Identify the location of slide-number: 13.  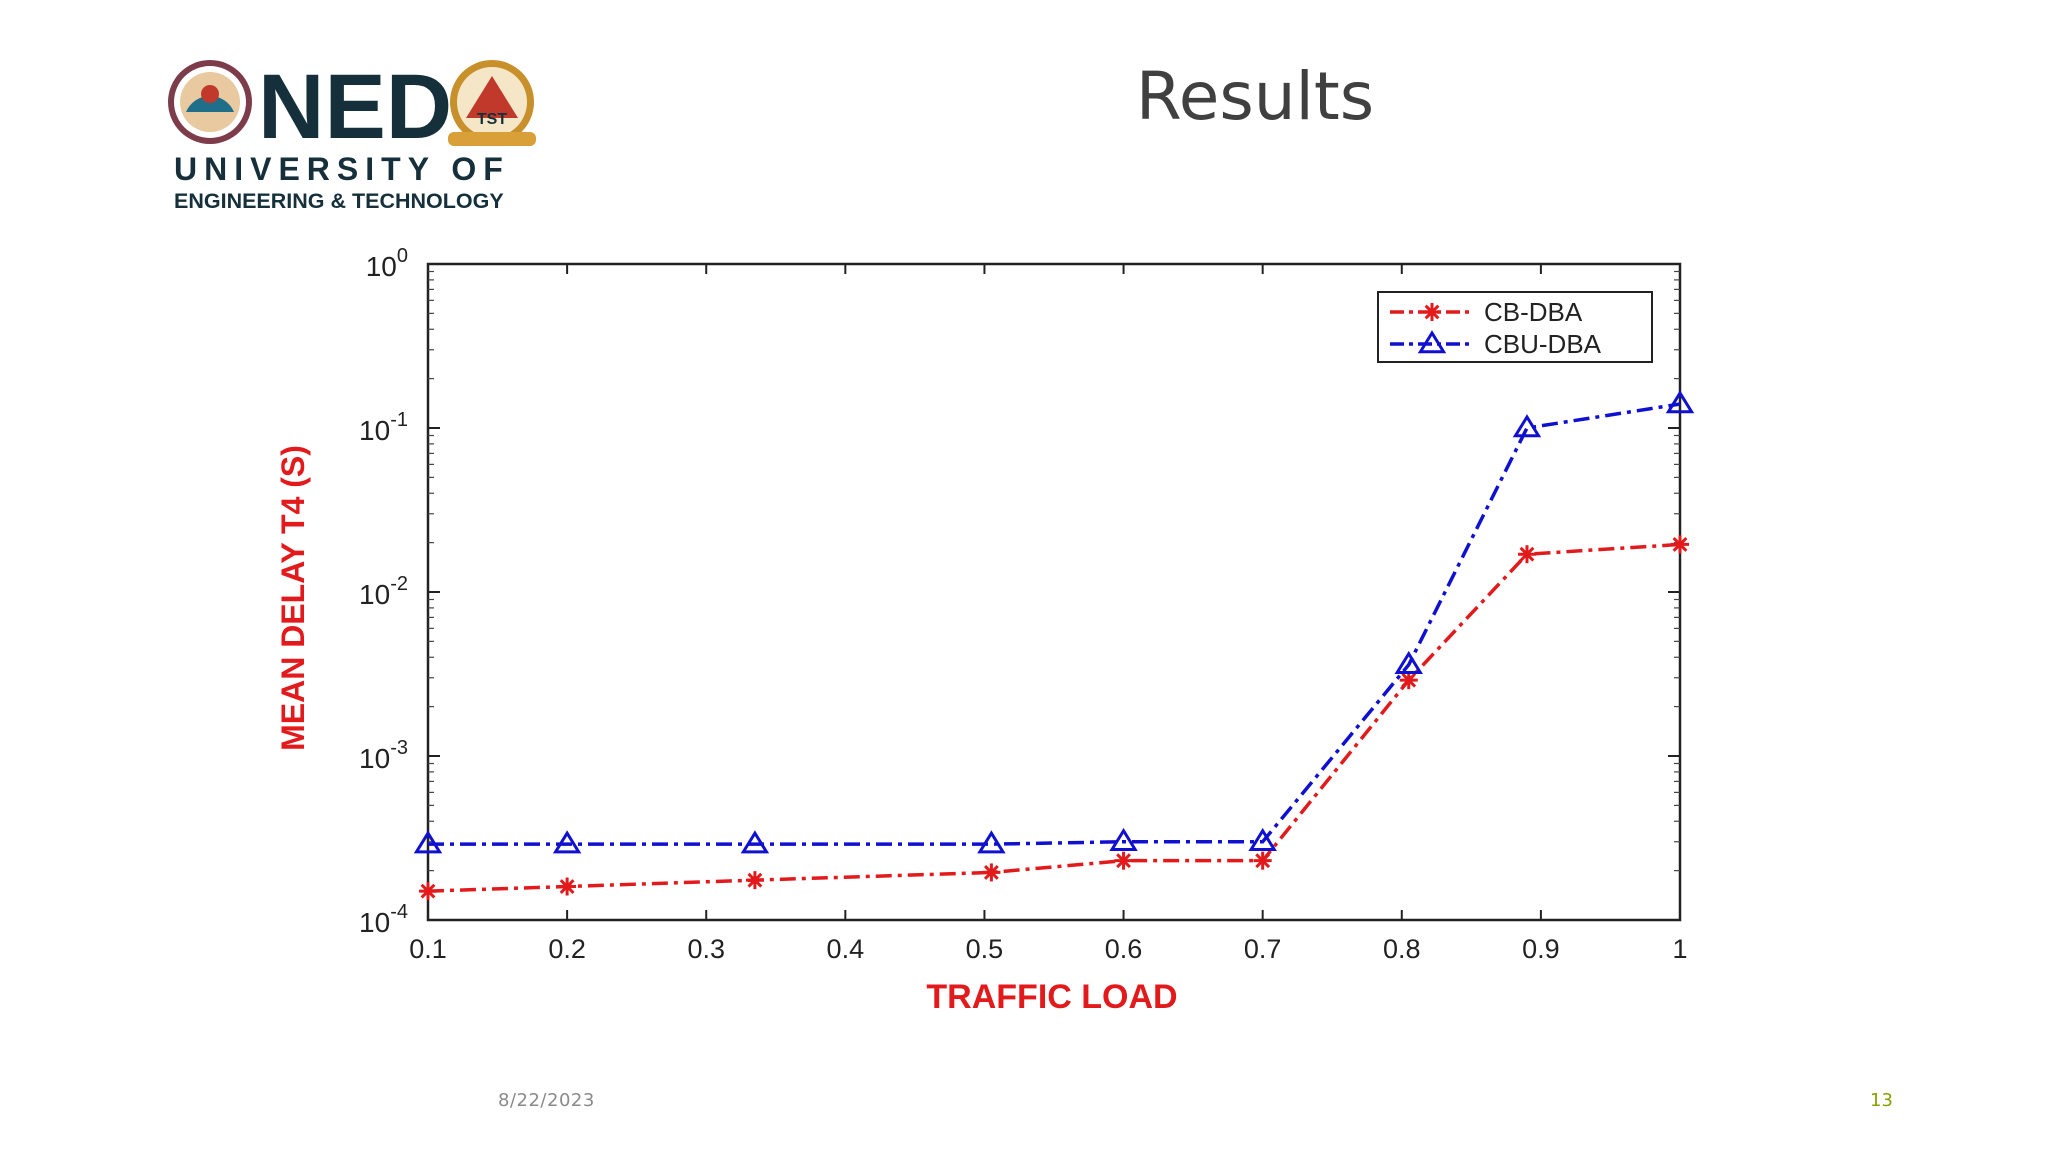
(1881, 1100).